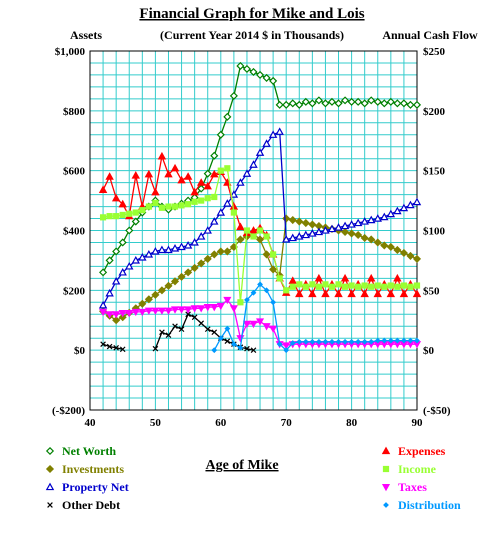 This screenshot has width=498, height=534. Describe the element at coordinates (422, 505) in the screenshot. I see `legend-item-distribution: Distribution` at that location.